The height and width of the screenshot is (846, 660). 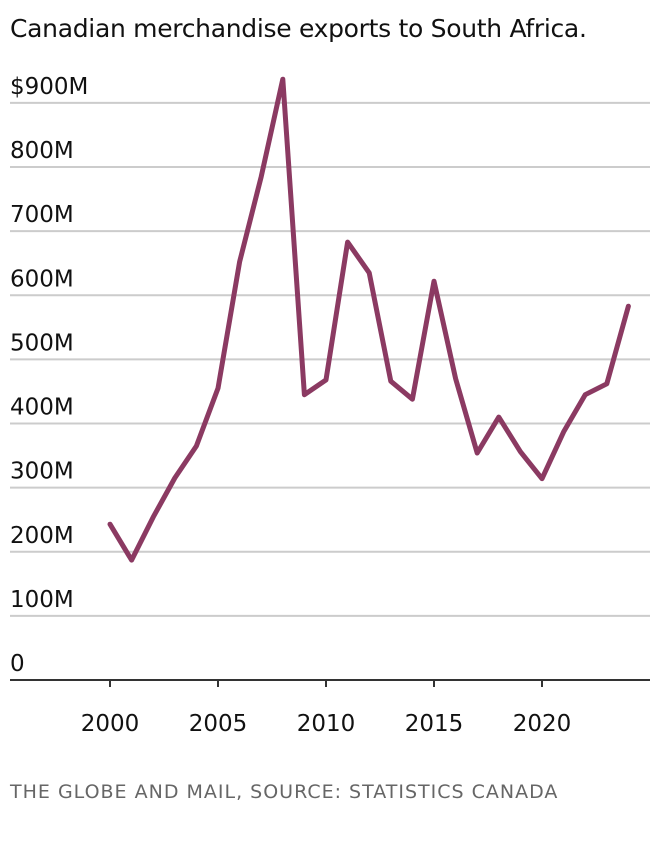 I want to click on y-tick-label: 700M, so click(x=42, y=215).